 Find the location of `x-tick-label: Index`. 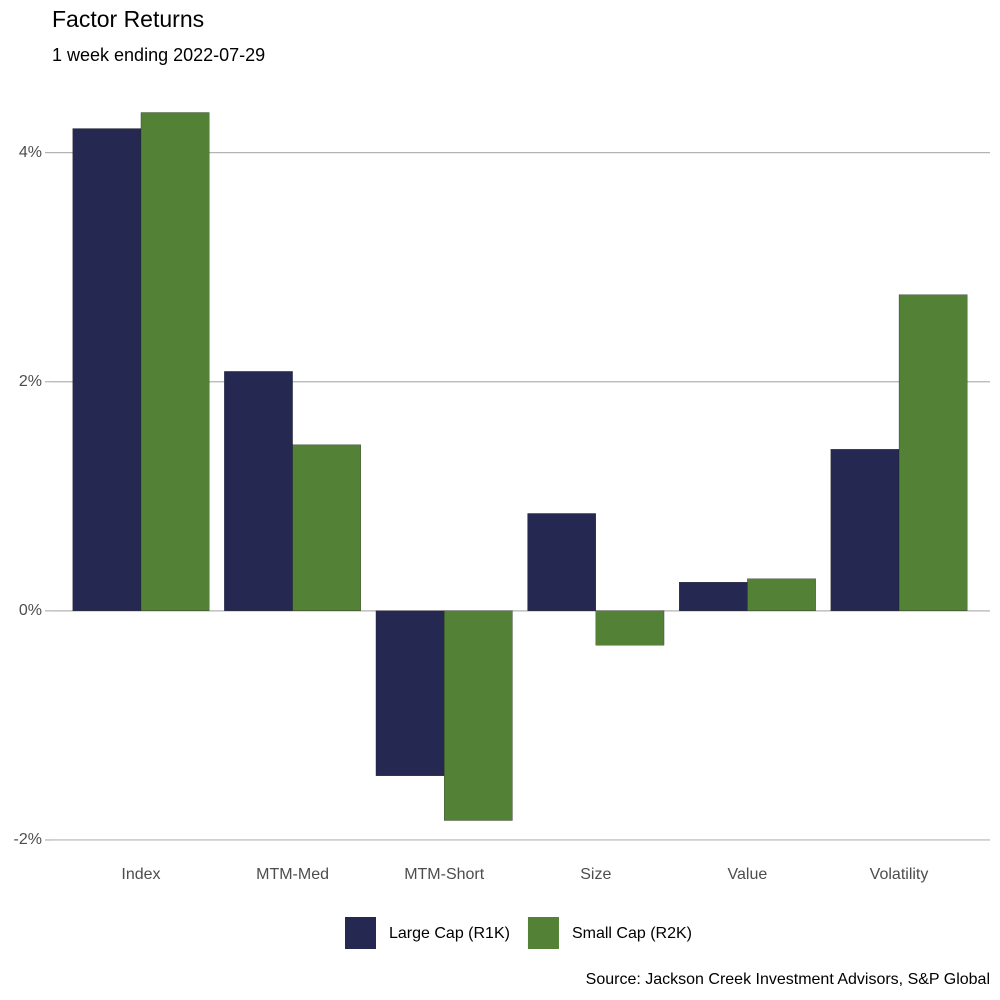

x-tick-label: Index is located at coordinates (140, 874).